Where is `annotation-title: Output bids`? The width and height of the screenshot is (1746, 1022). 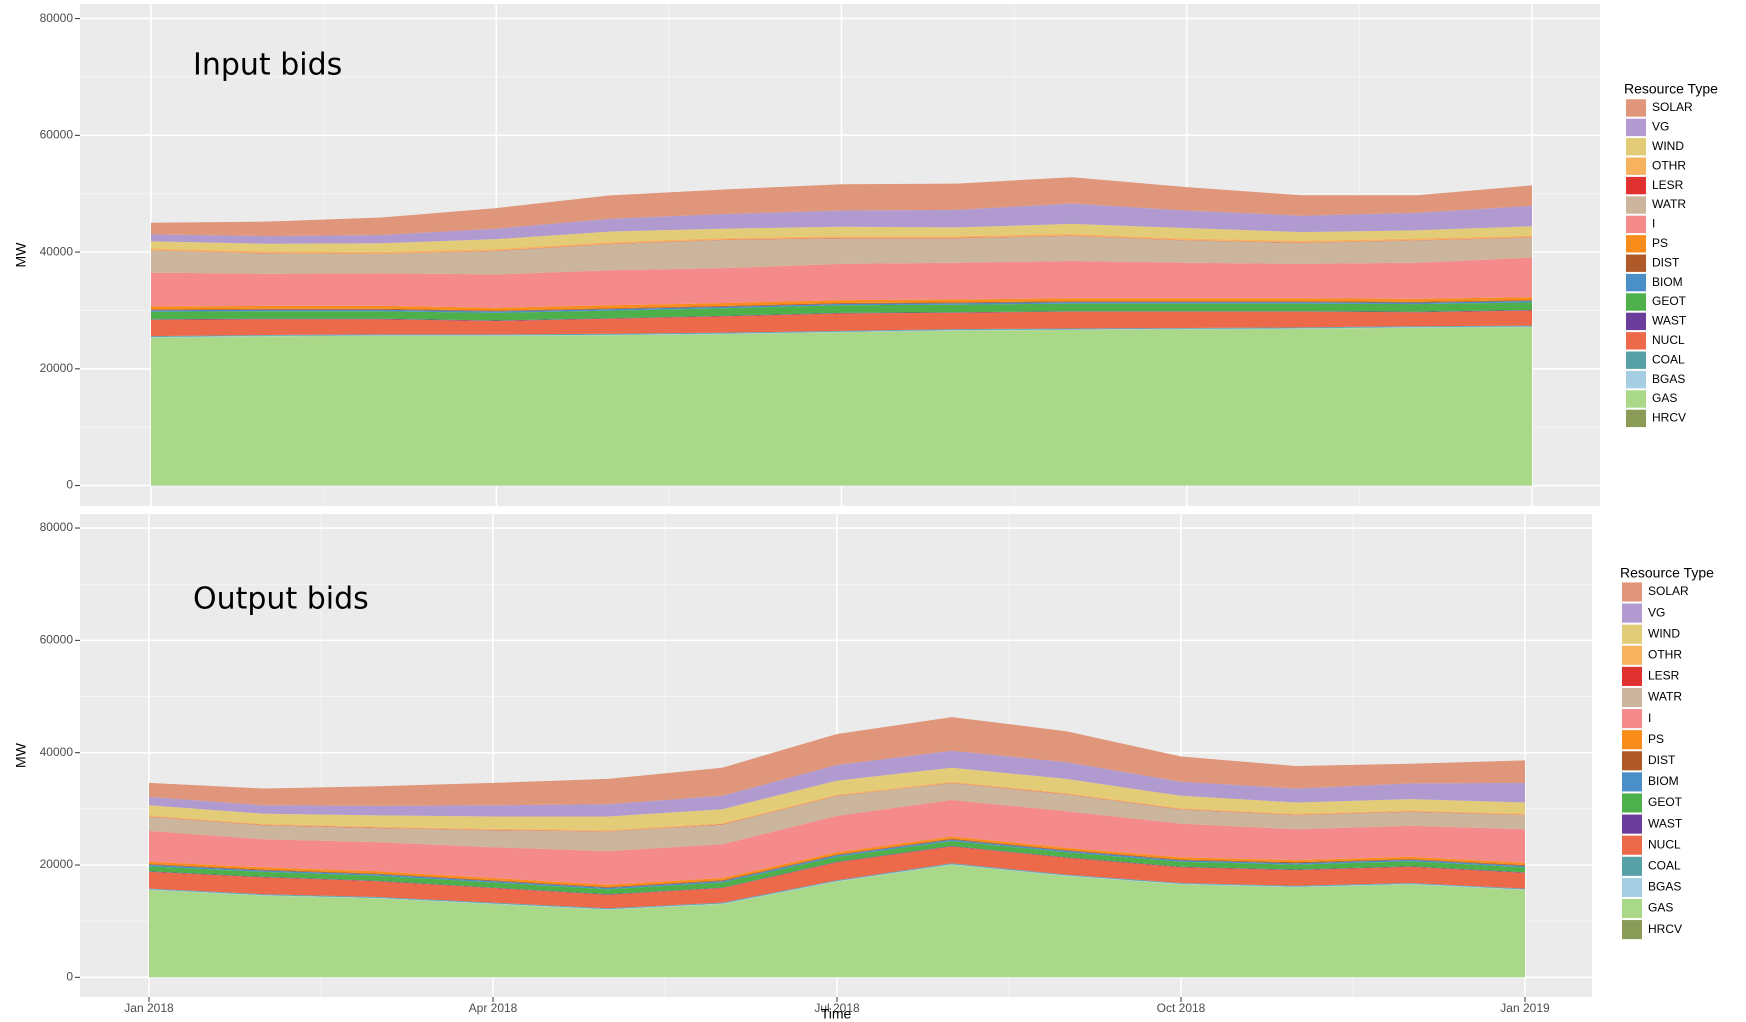
annotation-title: Output bids is located at coordinates (281, 599).